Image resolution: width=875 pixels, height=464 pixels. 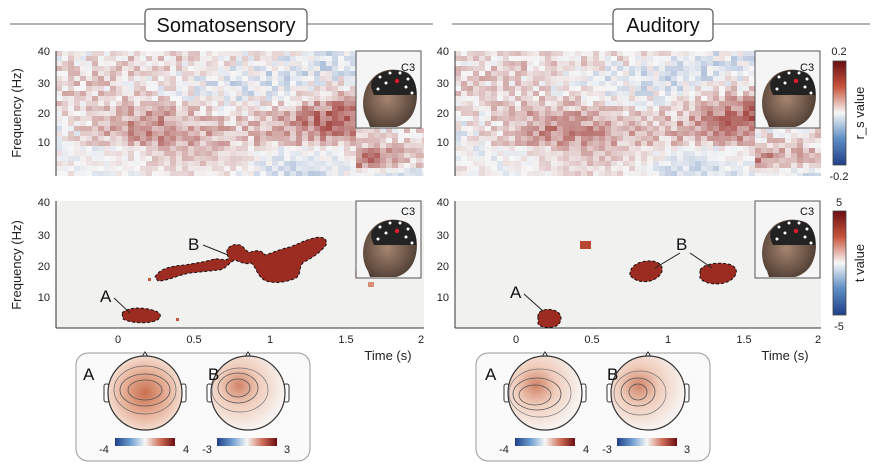 I want to click on ytick-20: 20, so click(x=443, y=267).